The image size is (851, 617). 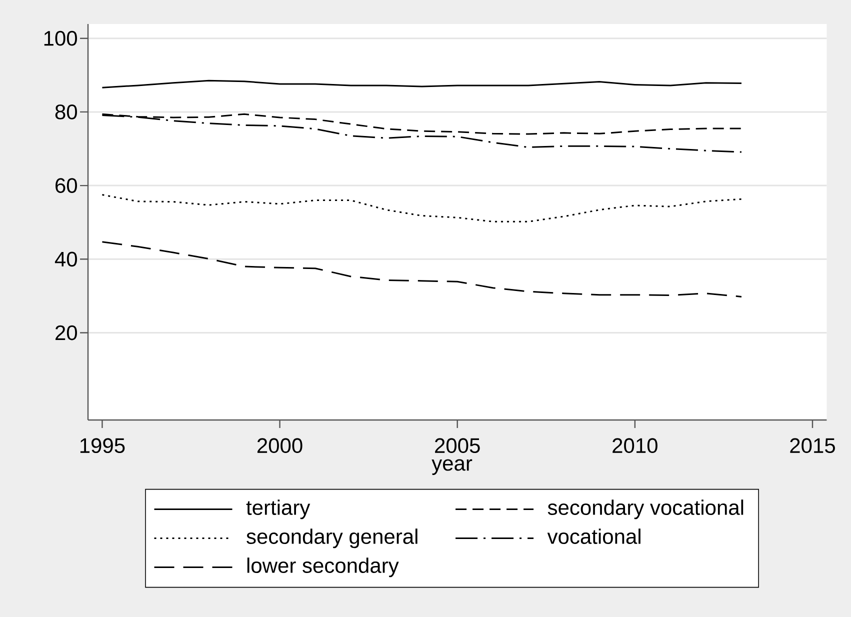 I want to click on x-tick-label: 2005, so click(x=457, y=446).